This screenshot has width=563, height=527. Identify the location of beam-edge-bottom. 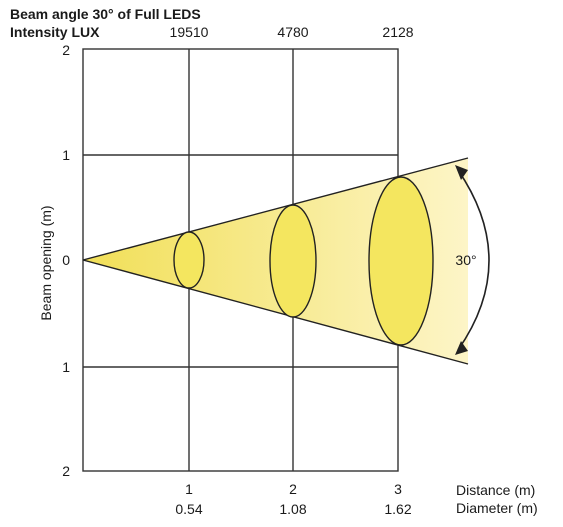
(275, 312).